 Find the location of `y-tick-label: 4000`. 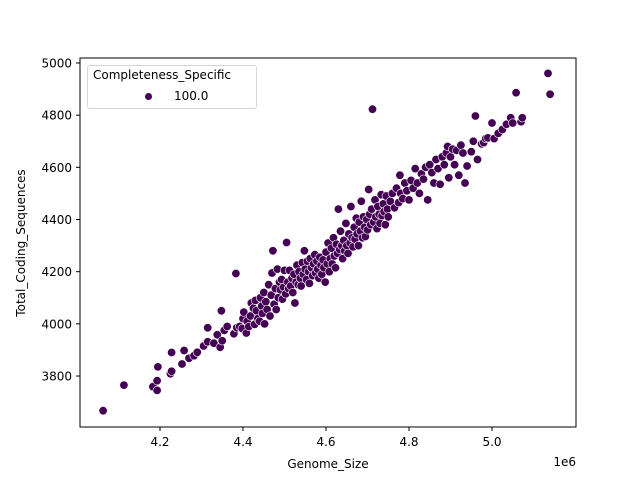

y-tick-label: 4000 is located at coordinates (56, 324).